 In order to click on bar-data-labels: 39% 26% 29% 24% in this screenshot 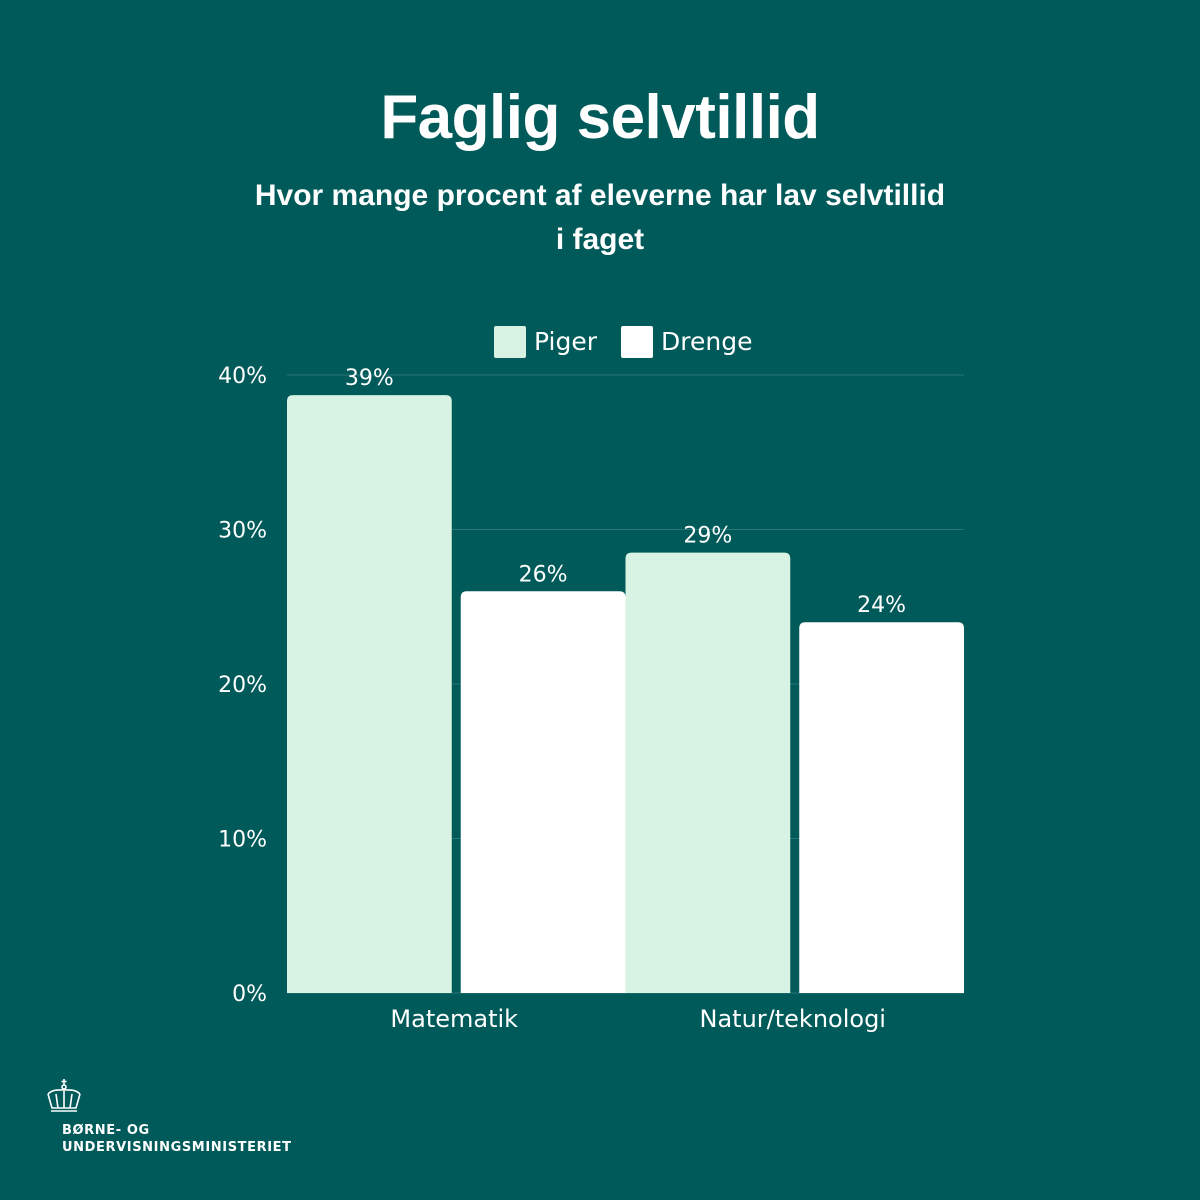, I will do `click(625, 492)`.